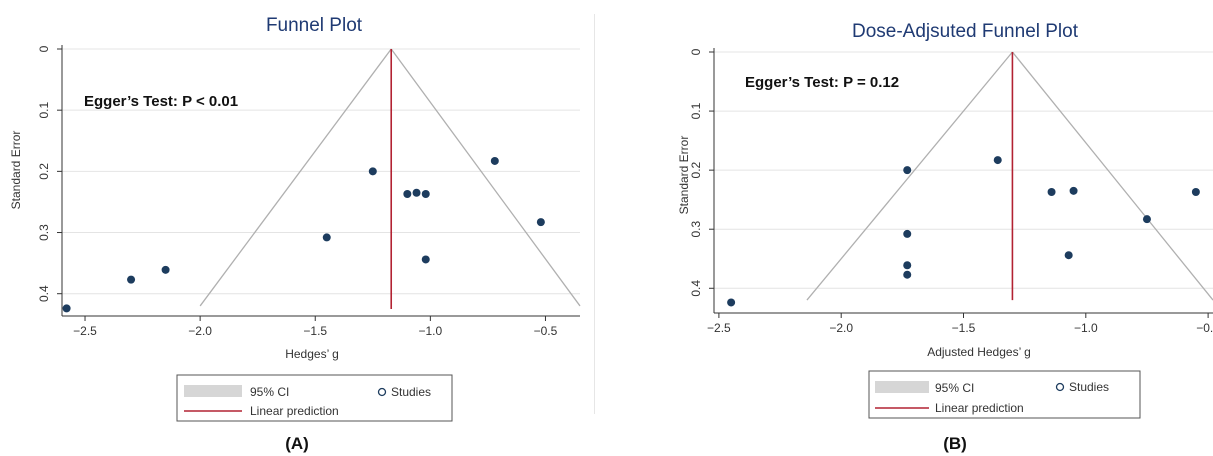 Image resolution: width=1213 pixels, height=456 pixels. I want to click on panel-label: (B), so click(955, 443).